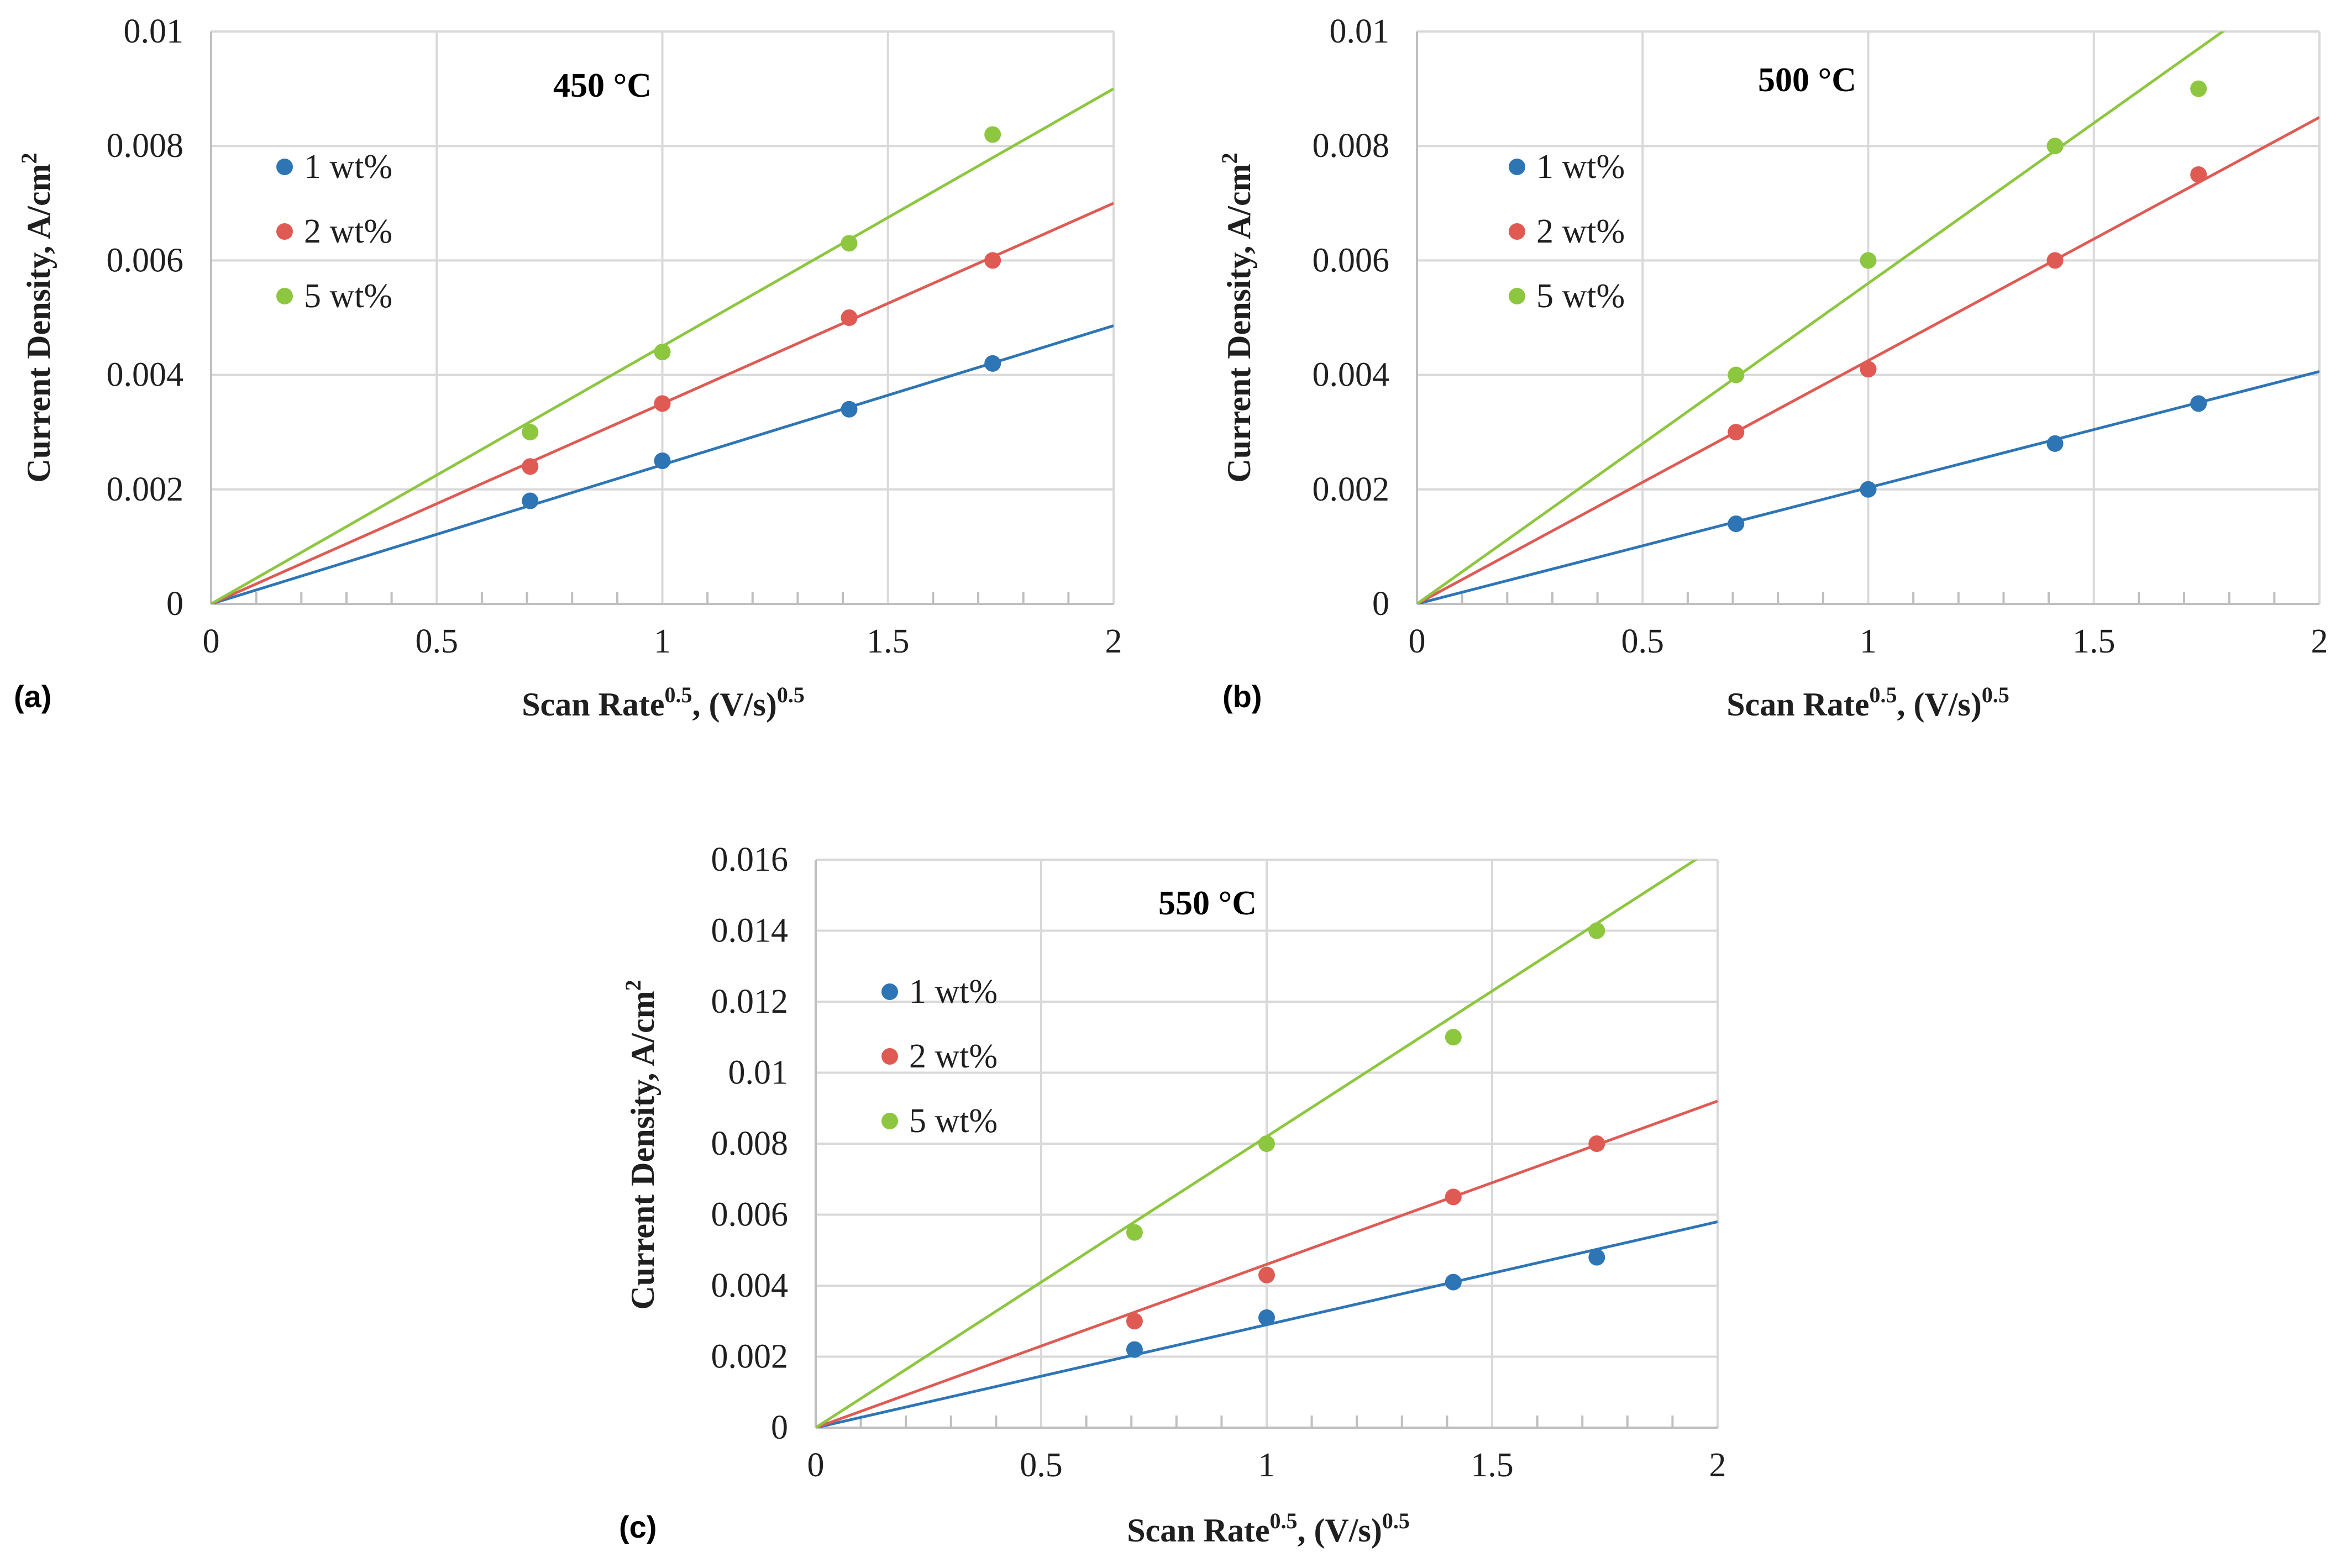 Image resolution: width=2341 pixels, height=1568 pixels. Describe the element at coordinates (750, 931) in the screenshot. I see `y-tick-label: 0.014` at that location.